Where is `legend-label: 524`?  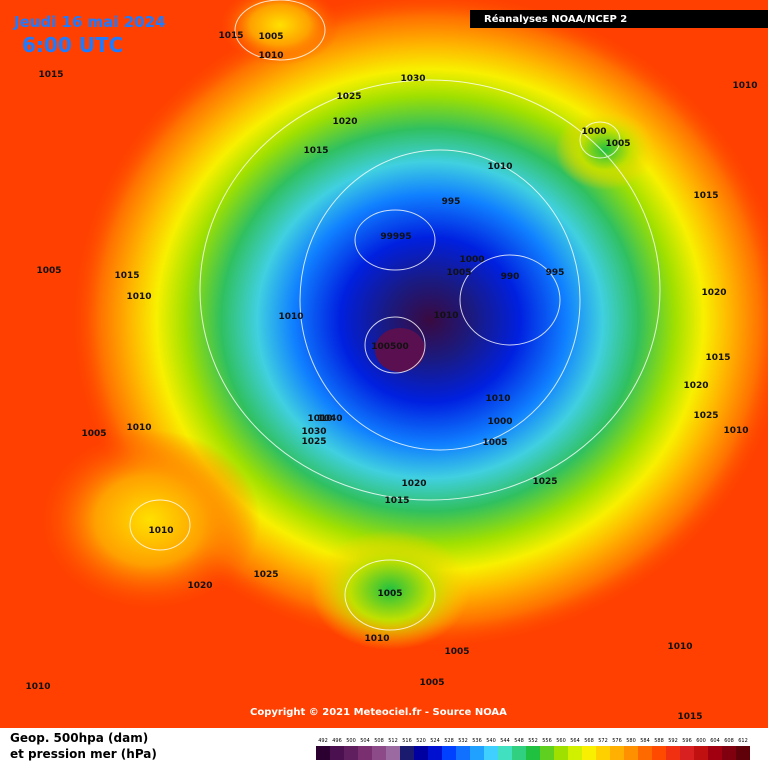
legend-label: 524 is located at coordinates (435, 741).